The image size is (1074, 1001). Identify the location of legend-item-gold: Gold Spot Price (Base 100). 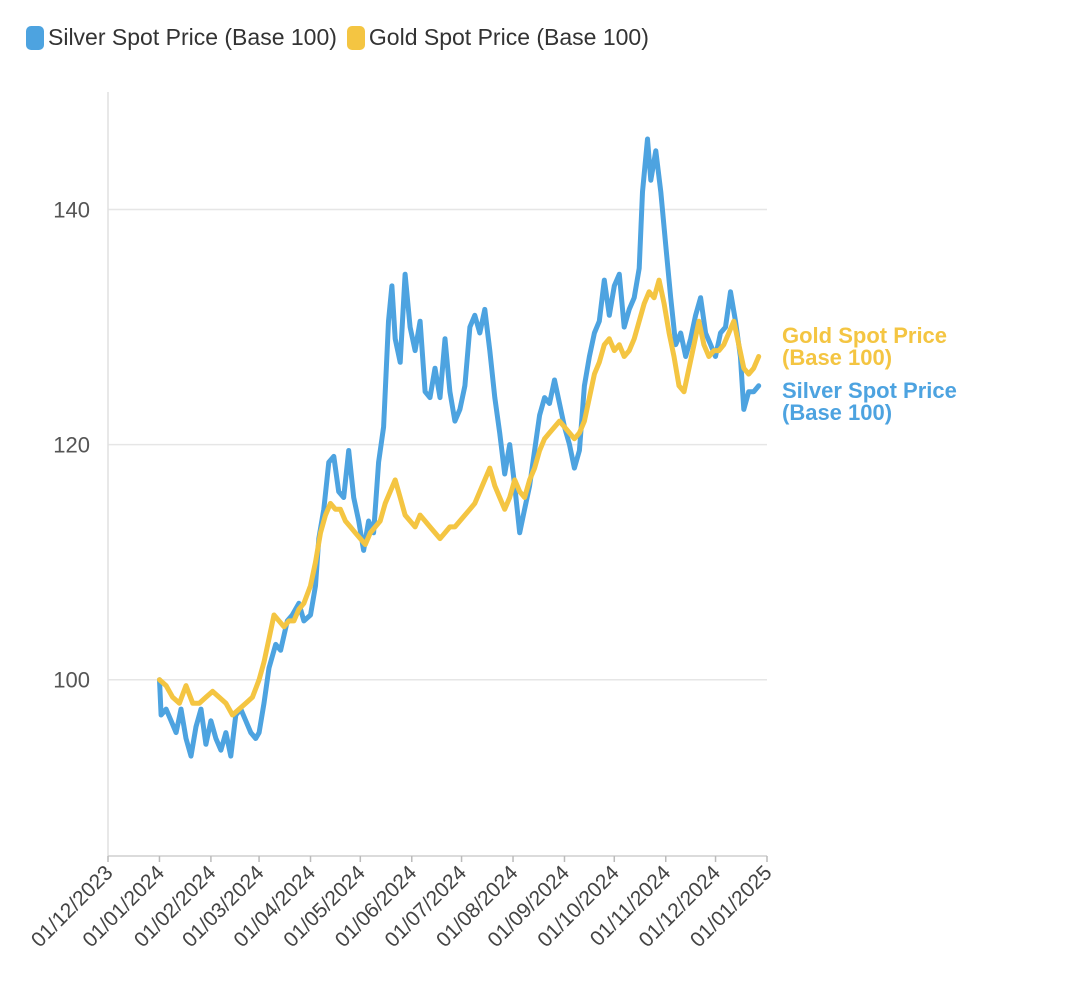
(497, 37).